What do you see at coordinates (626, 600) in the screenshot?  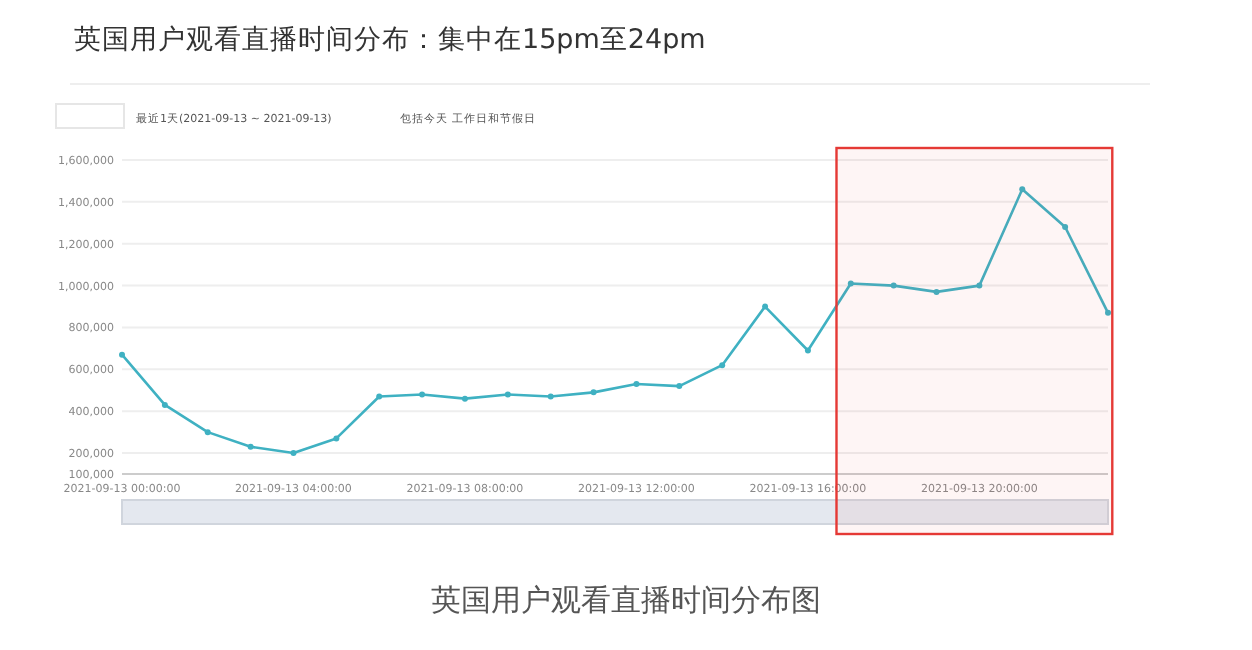 I see `text: 英国用户观看直播时间分布图` at bounding box center [626, 600].